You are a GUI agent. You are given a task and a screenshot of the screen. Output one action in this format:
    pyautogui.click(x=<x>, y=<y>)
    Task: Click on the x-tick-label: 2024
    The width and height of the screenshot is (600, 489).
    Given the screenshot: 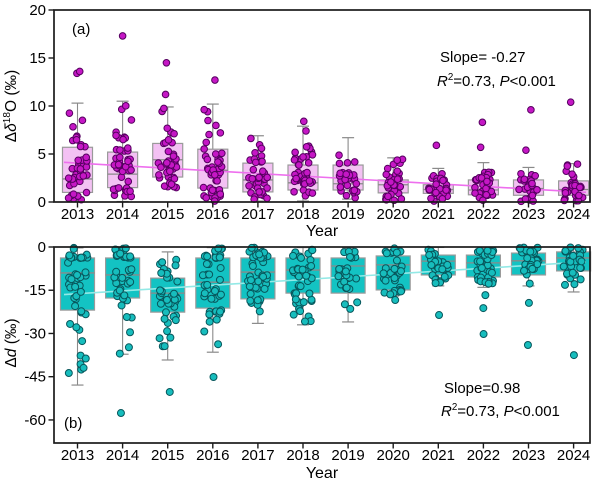 What is the action you would take?
    pyautogui.click(x=573, y=455)
    